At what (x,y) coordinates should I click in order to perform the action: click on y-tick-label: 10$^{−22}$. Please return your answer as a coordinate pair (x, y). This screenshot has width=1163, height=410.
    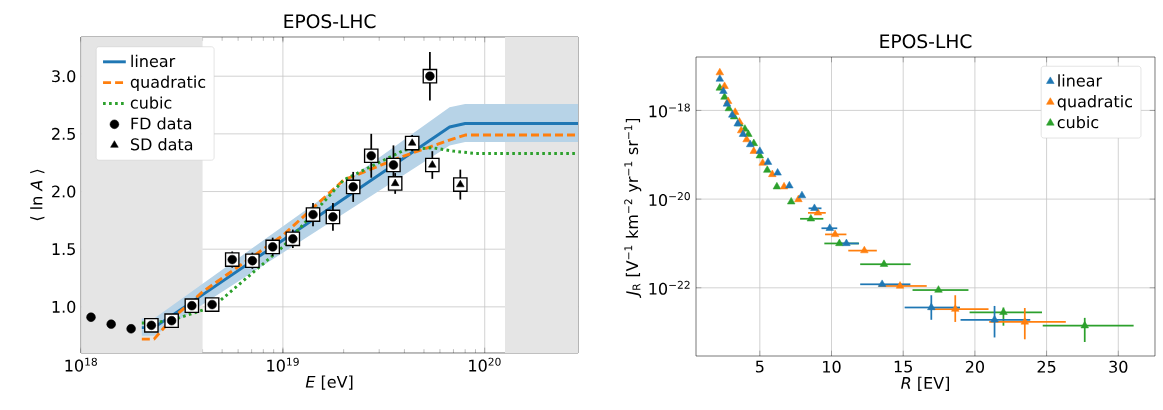
    Looking at the image, I should click on (669, 287).